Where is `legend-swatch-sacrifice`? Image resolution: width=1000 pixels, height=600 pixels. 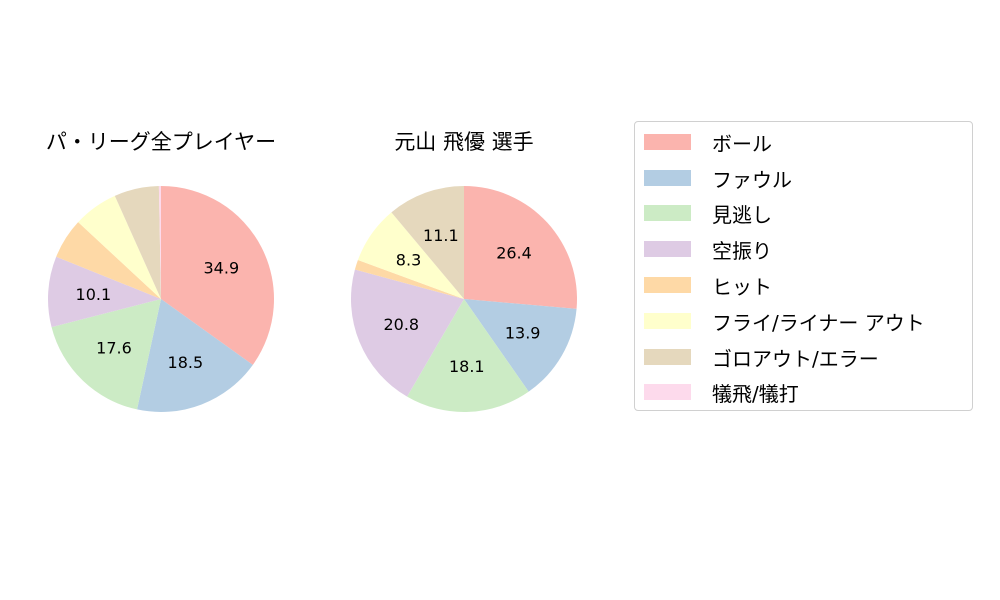
legend-swatch-sacrifice is located at coordinates (667, 392).